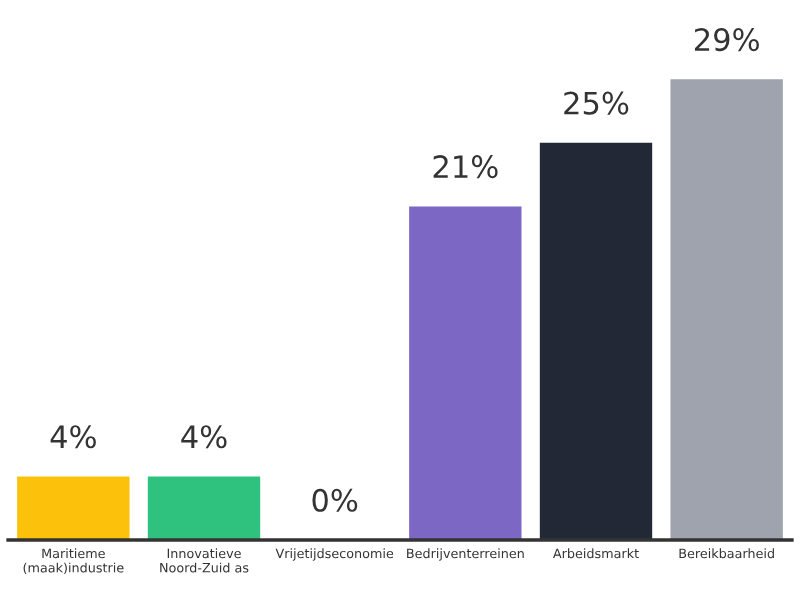 This screenshot has width=800, height=600. What do you see at coordinates (726, 40) in the screenshot?
I see `data-label: 29%` at bounding box center [726, 40].